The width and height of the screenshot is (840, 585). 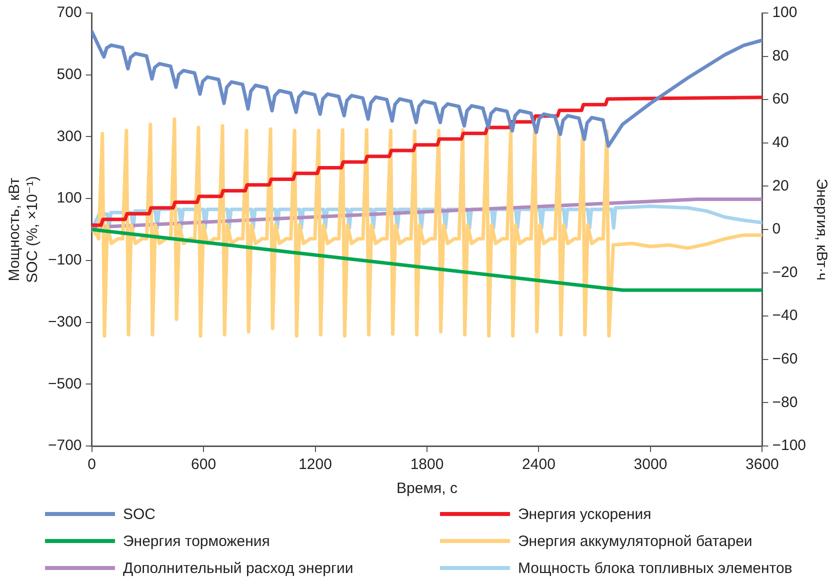 What do you see at coordinates (196, 541) in the screenshot?
I see `legend-label: Энергия торможения` at bounding box center [196, 541].